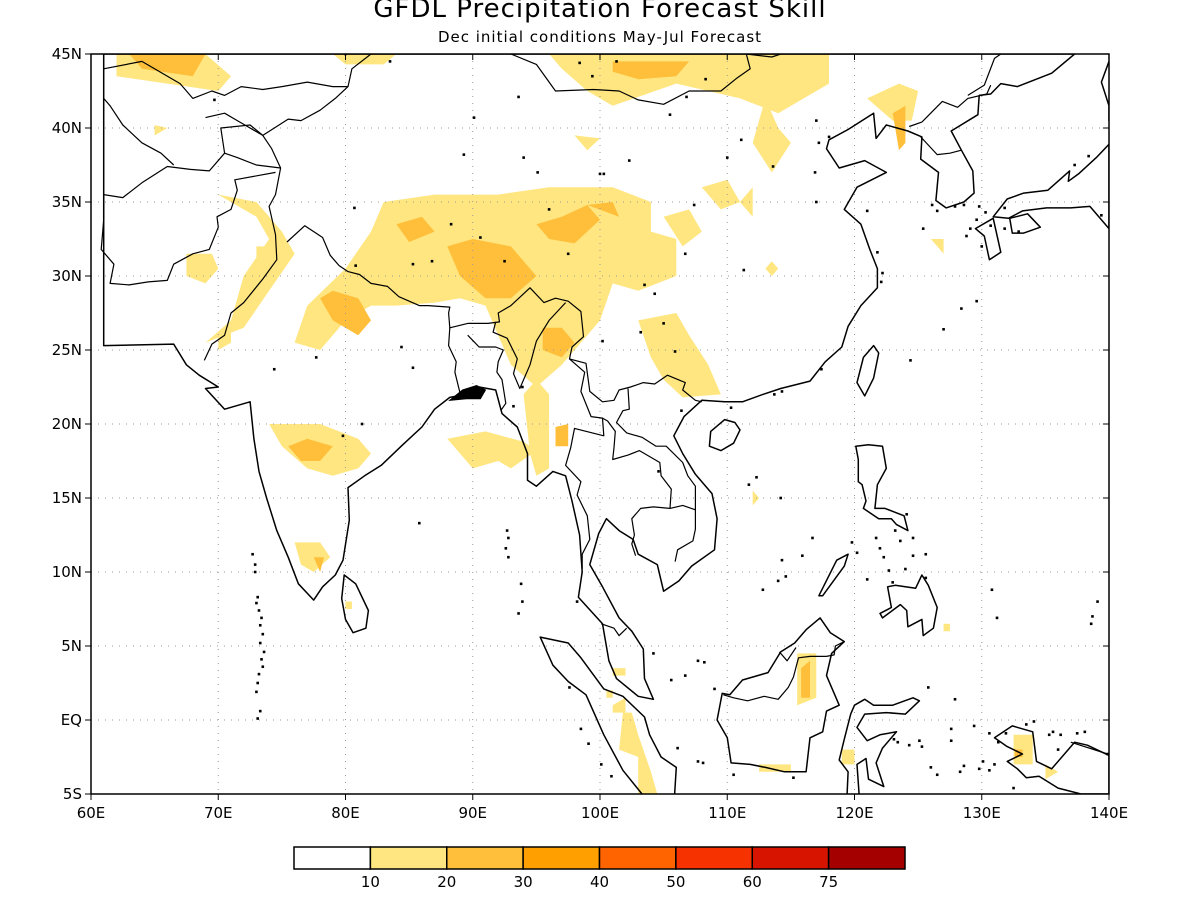  I want to click on x-tick-label: 130E, so click(982, 813).